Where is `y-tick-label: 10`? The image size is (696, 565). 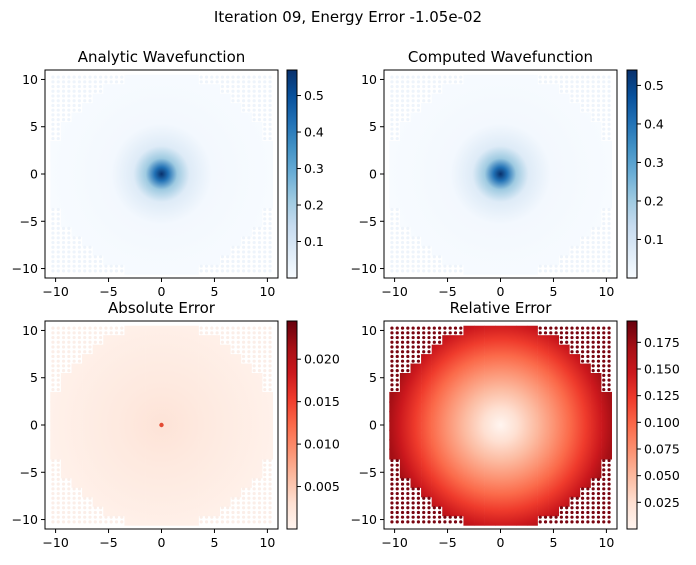 y-tick-label: 10 is located at coordinates (369, 330).